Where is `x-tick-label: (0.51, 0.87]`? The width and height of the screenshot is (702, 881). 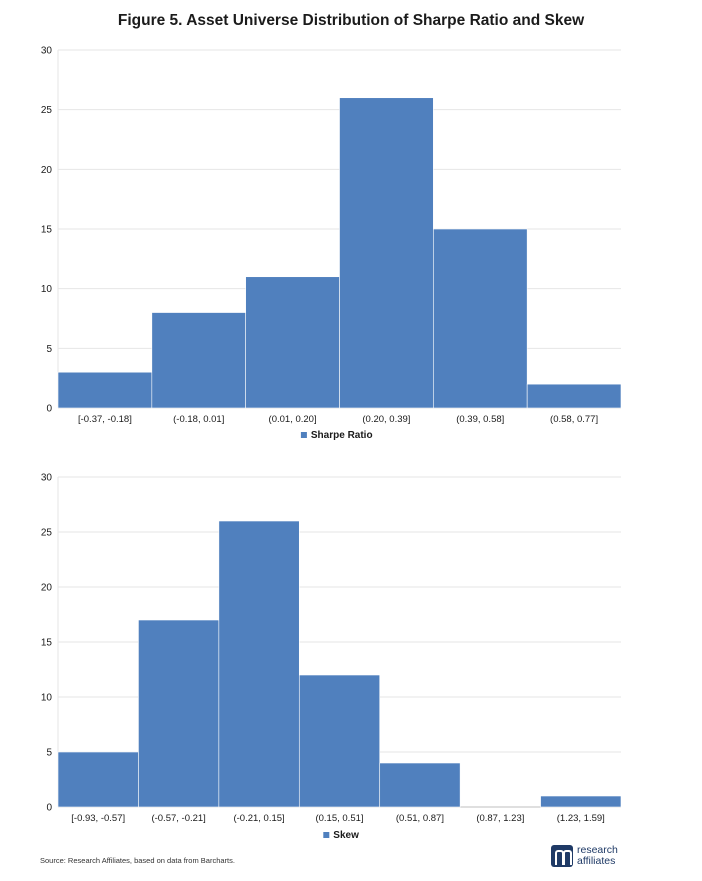
x-tick-label: (0.51, 0.87] is located at coordinates (420, 818).